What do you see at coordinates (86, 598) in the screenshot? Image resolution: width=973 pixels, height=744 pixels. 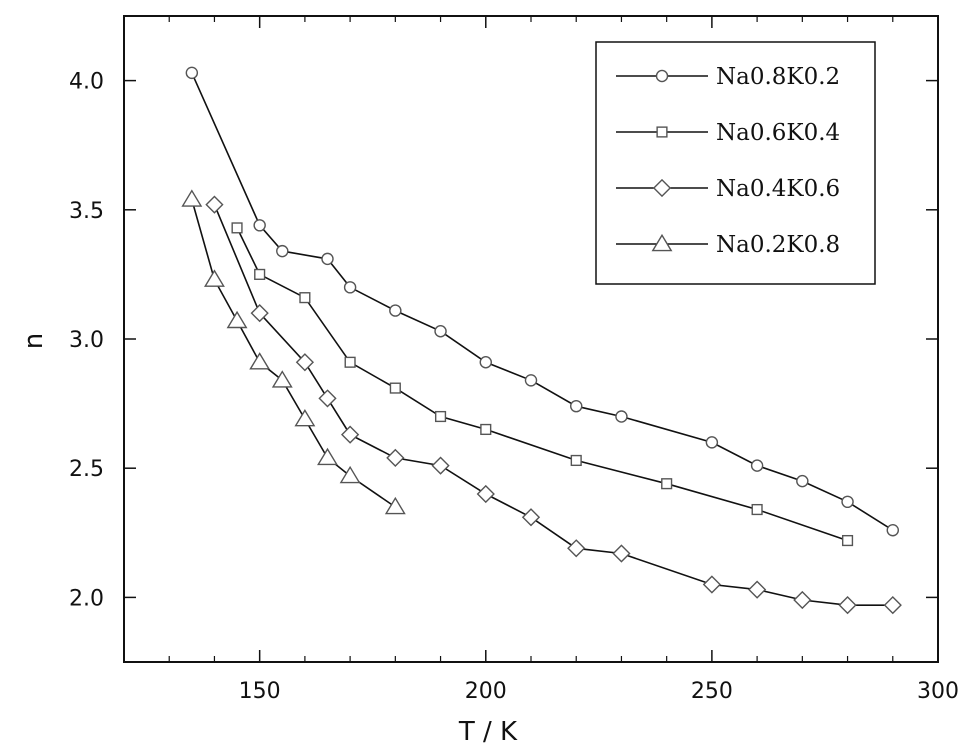 I see `y-tick-label: 2.0` at bounding box center [86, 598].